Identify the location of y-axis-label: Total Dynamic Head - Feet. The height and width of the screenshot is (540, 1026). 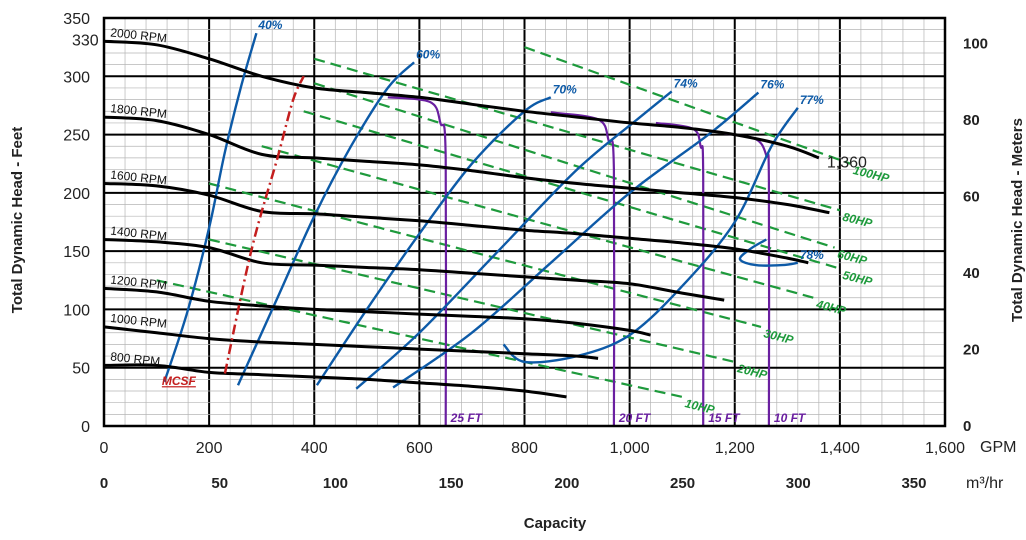
(17, 220).